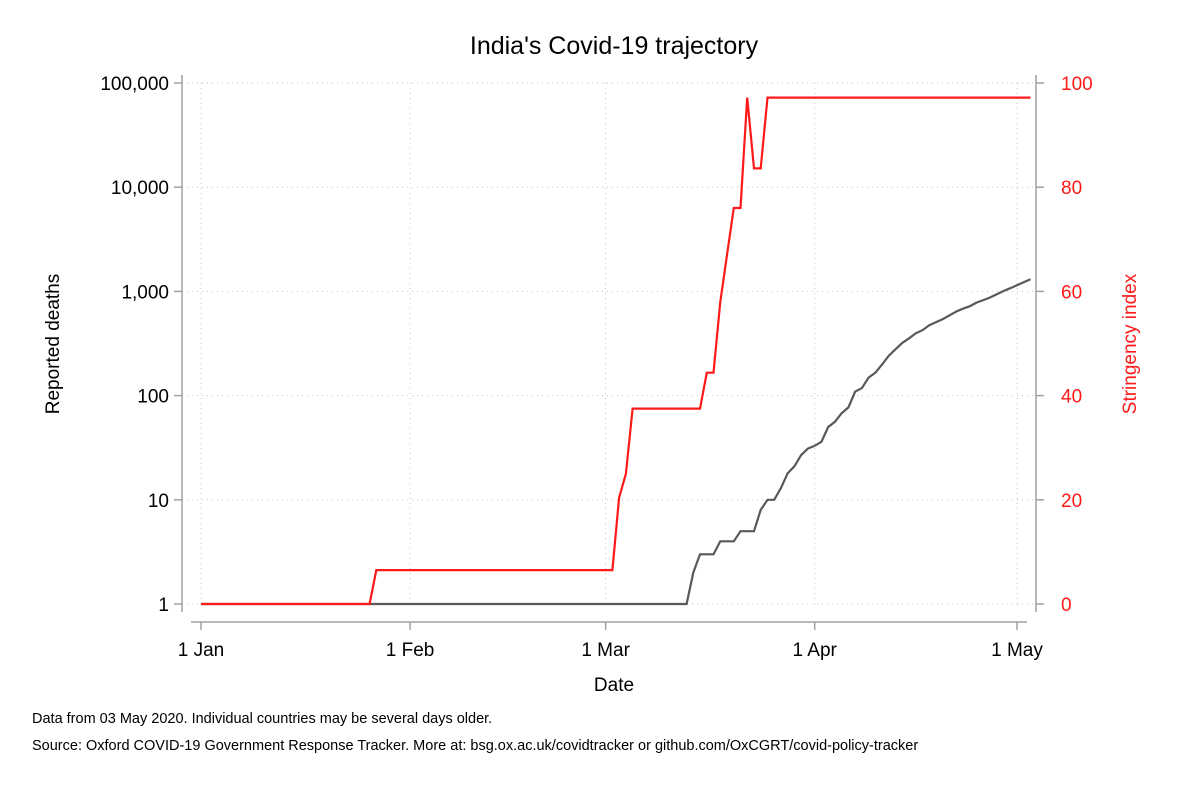 The height and width of the screenshot is (789, 1184). I want to click on x-tick-label: 1 Mar, so click(605, 650).